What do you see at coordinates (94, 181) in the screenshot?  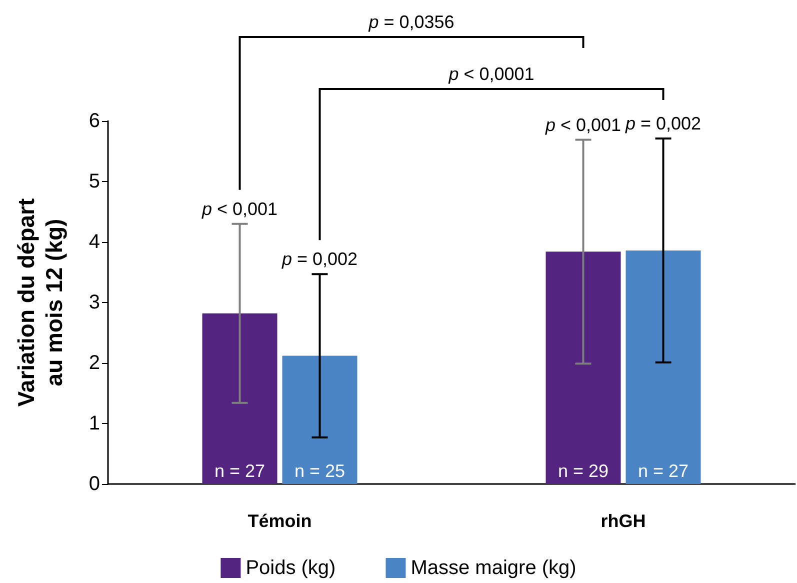 I see `y-tick-label: 5` at bounding box center [94, 181].